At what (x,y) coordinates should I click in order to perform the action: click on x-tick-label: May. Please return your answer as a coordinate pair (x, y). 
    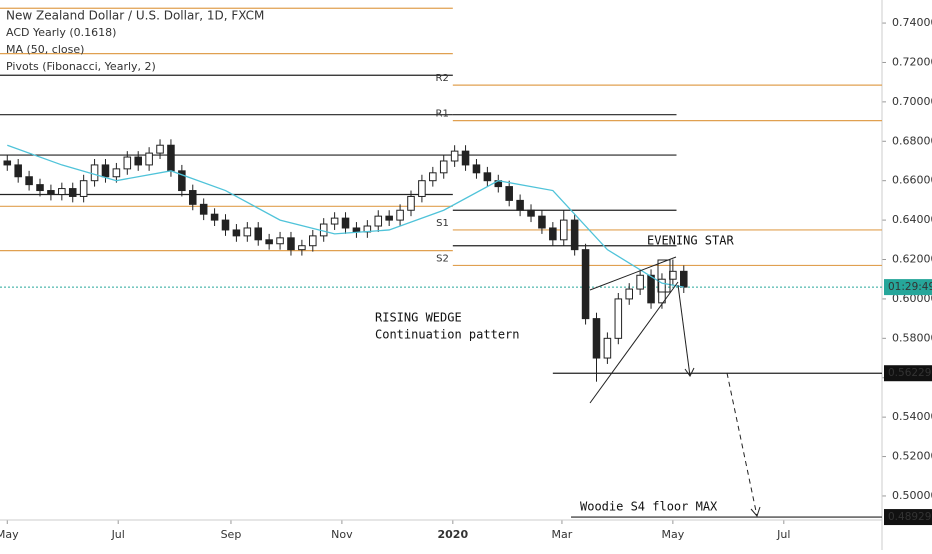
    Looking at the image, I should click on (672, 534).